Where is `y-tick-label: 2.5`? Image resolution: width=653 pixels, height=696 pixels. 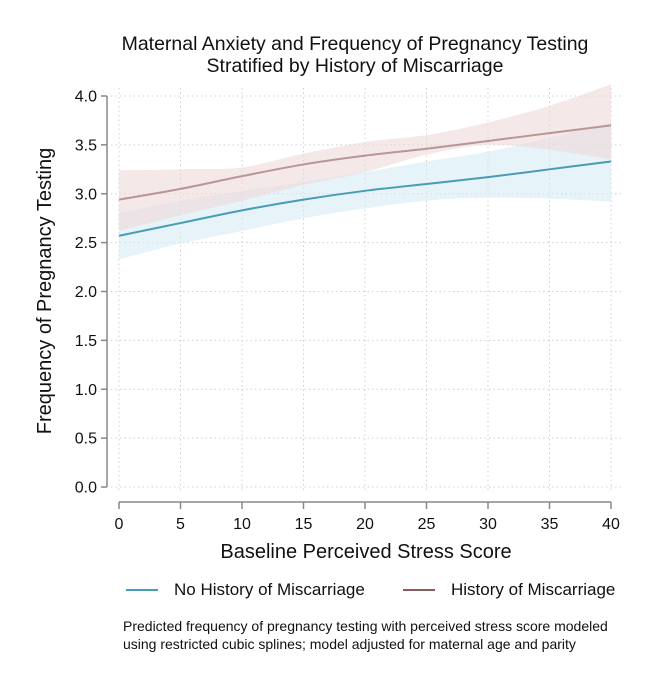
y-tick-label: 2.5 is located at coordinates (86, 243).